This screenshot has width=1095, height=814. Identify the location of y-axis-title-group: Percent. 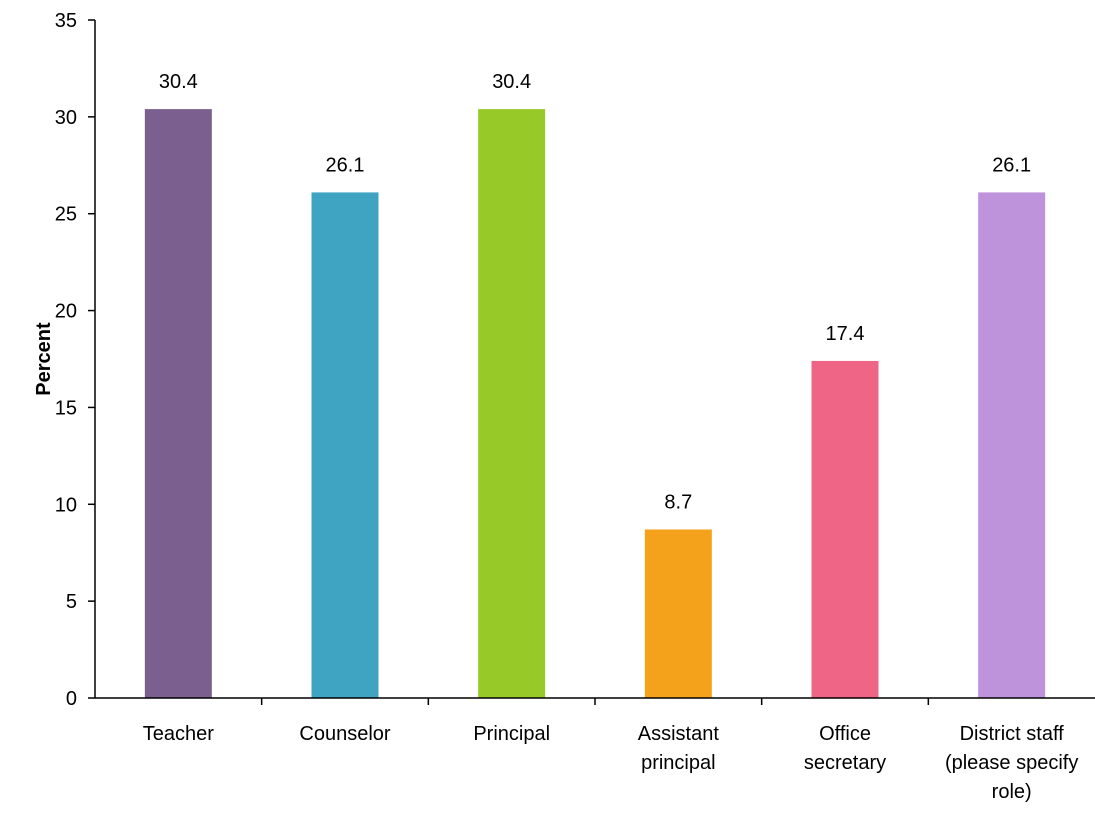
(44, 359).